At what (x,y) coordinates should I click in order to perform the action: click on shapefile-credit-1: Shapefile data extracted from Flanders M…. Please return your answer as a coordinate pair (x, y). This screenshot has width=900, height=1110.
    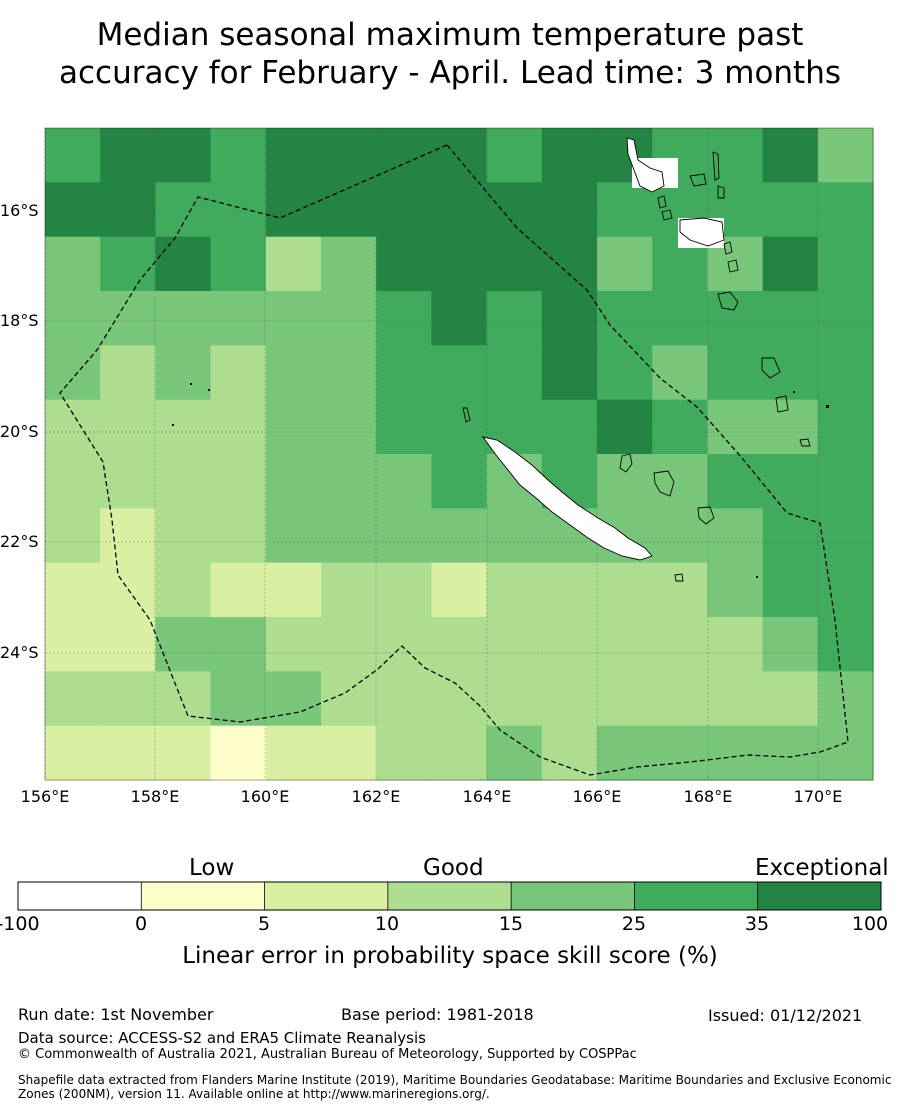
    Looking at the image, I should click on (455, 1080).